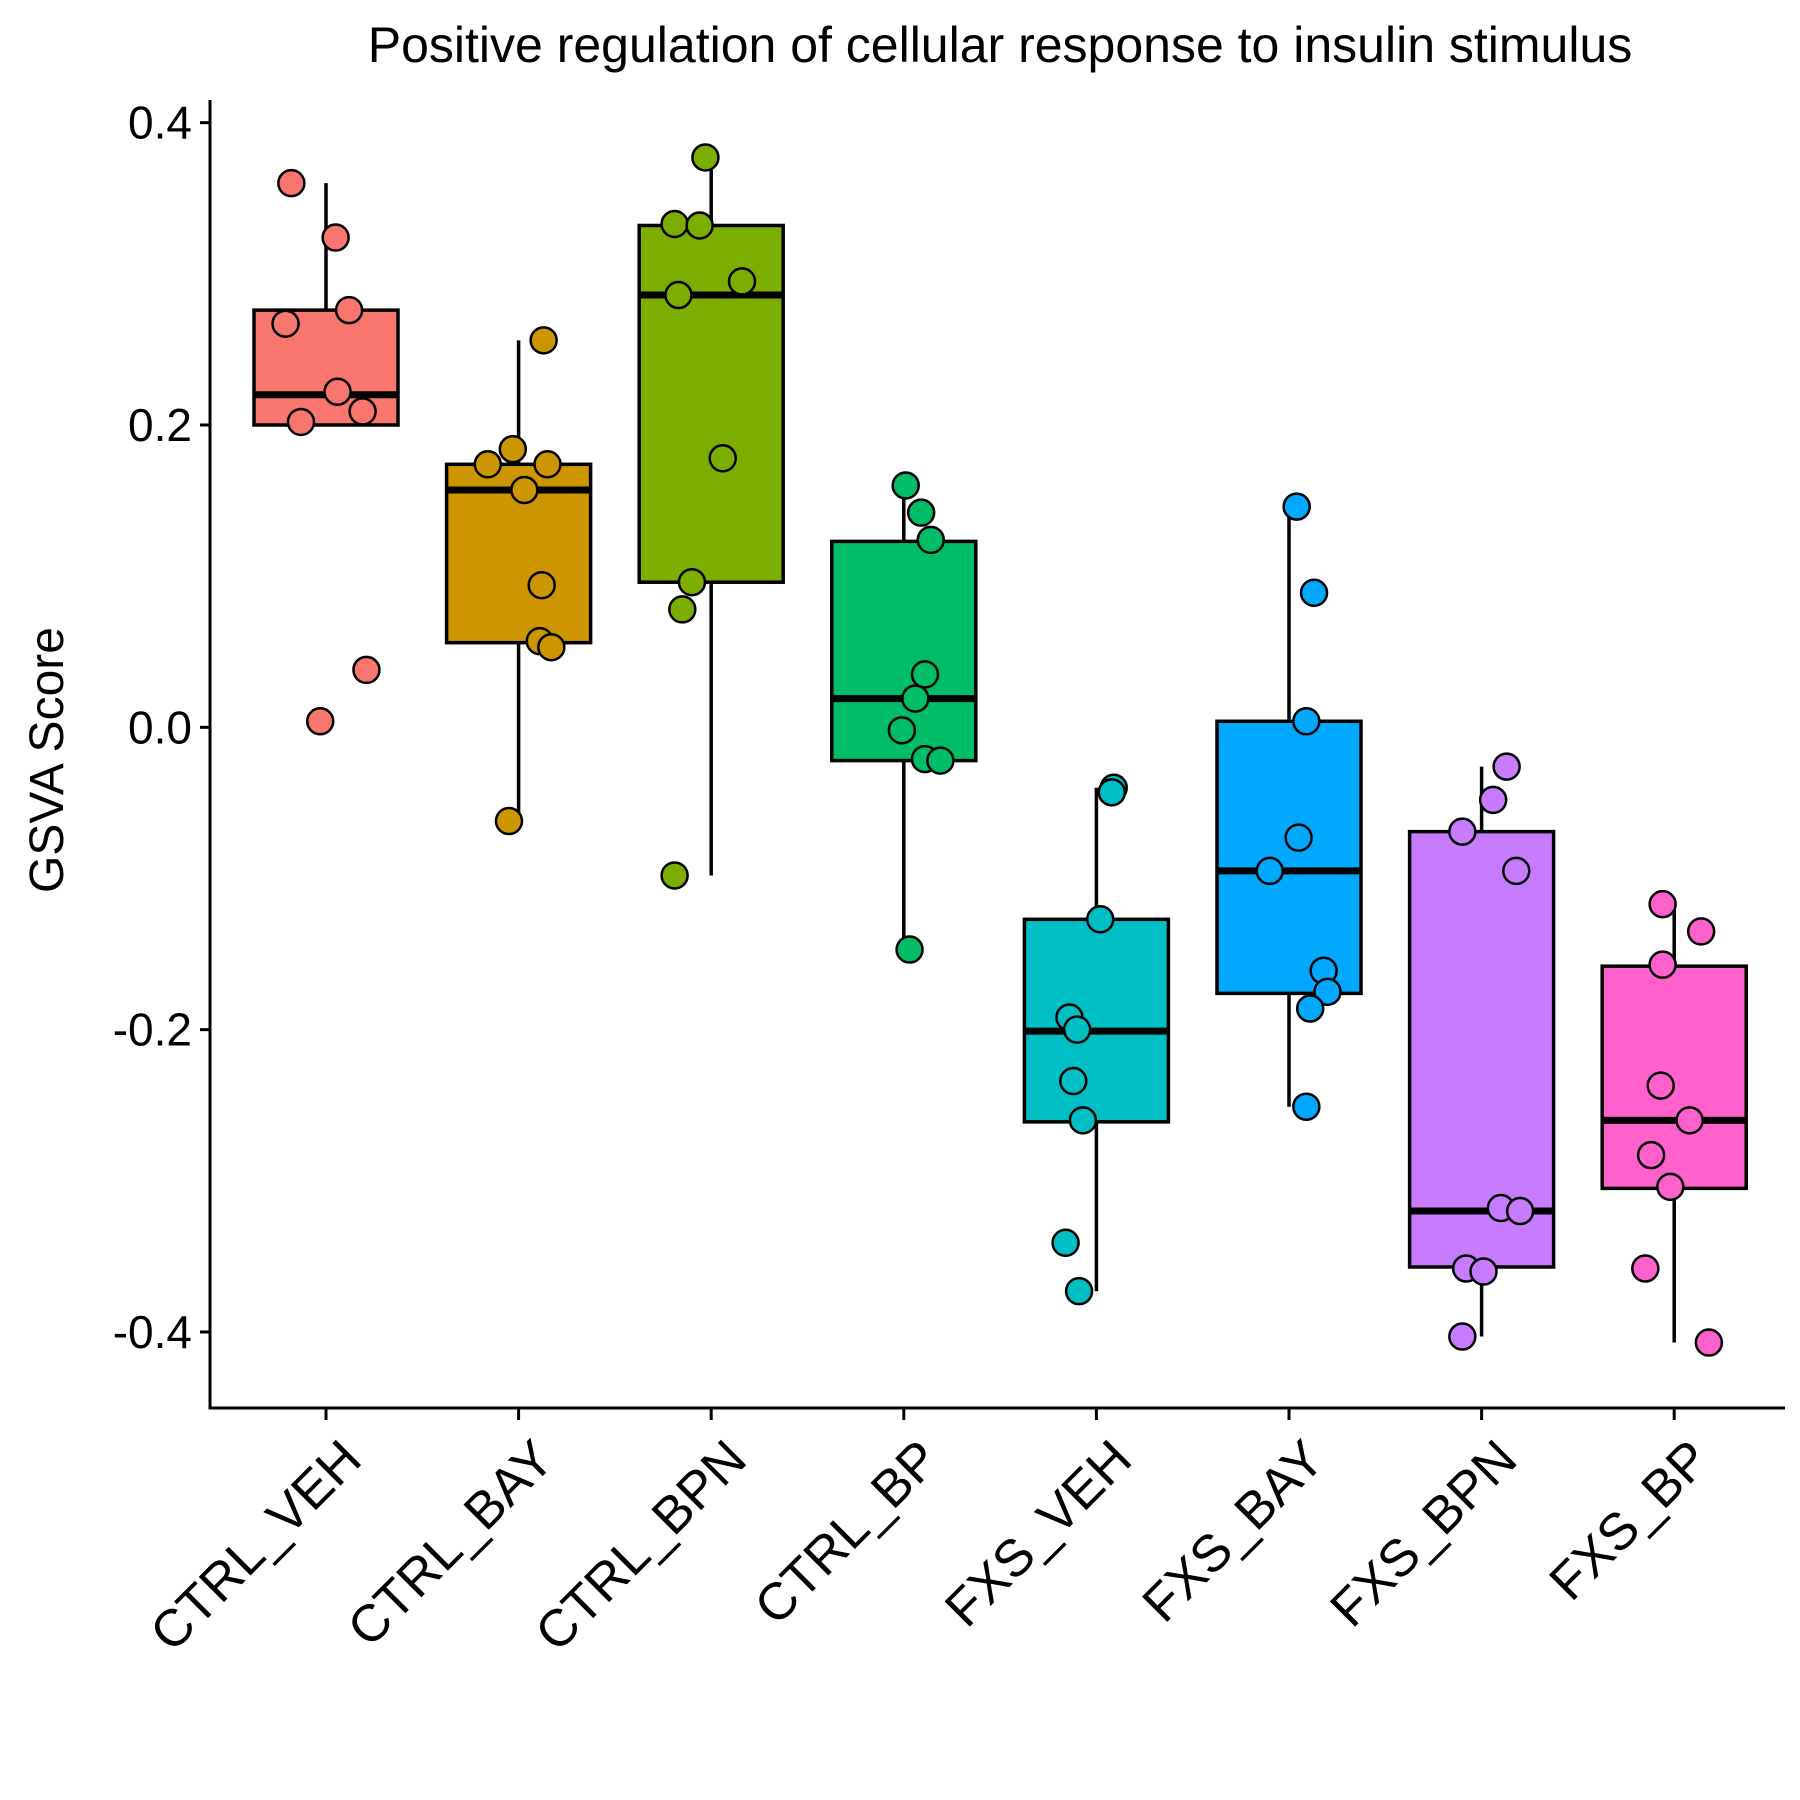  Describe the element at coordinates (152, 1030) in the screenshot. I see `y-tick-label: -0.2` at that location.